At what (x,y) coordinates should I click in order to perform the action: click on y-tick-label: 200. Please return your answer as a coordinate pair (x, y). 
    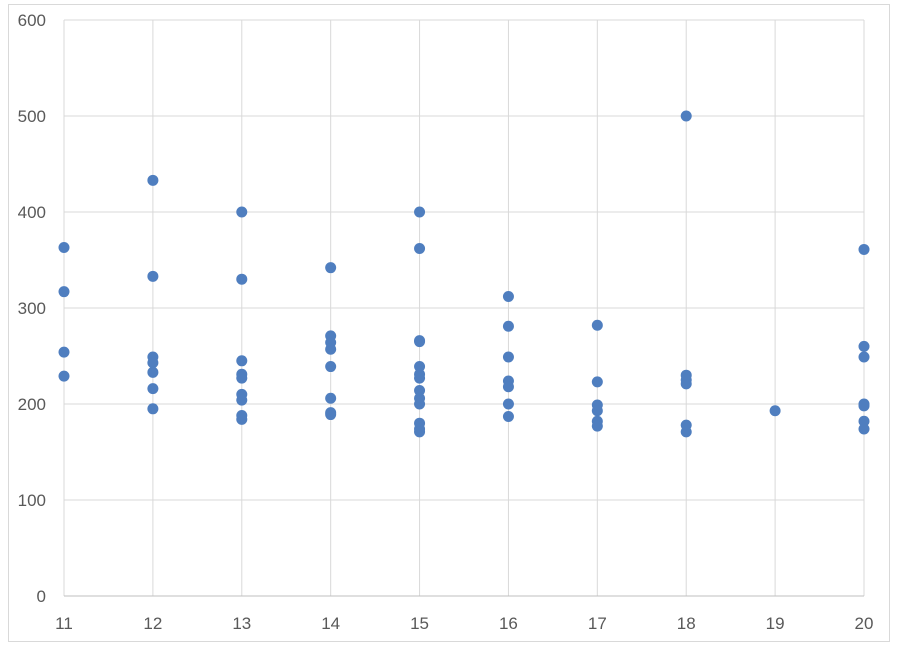
    Looking at the image, I should click on (32, 404).